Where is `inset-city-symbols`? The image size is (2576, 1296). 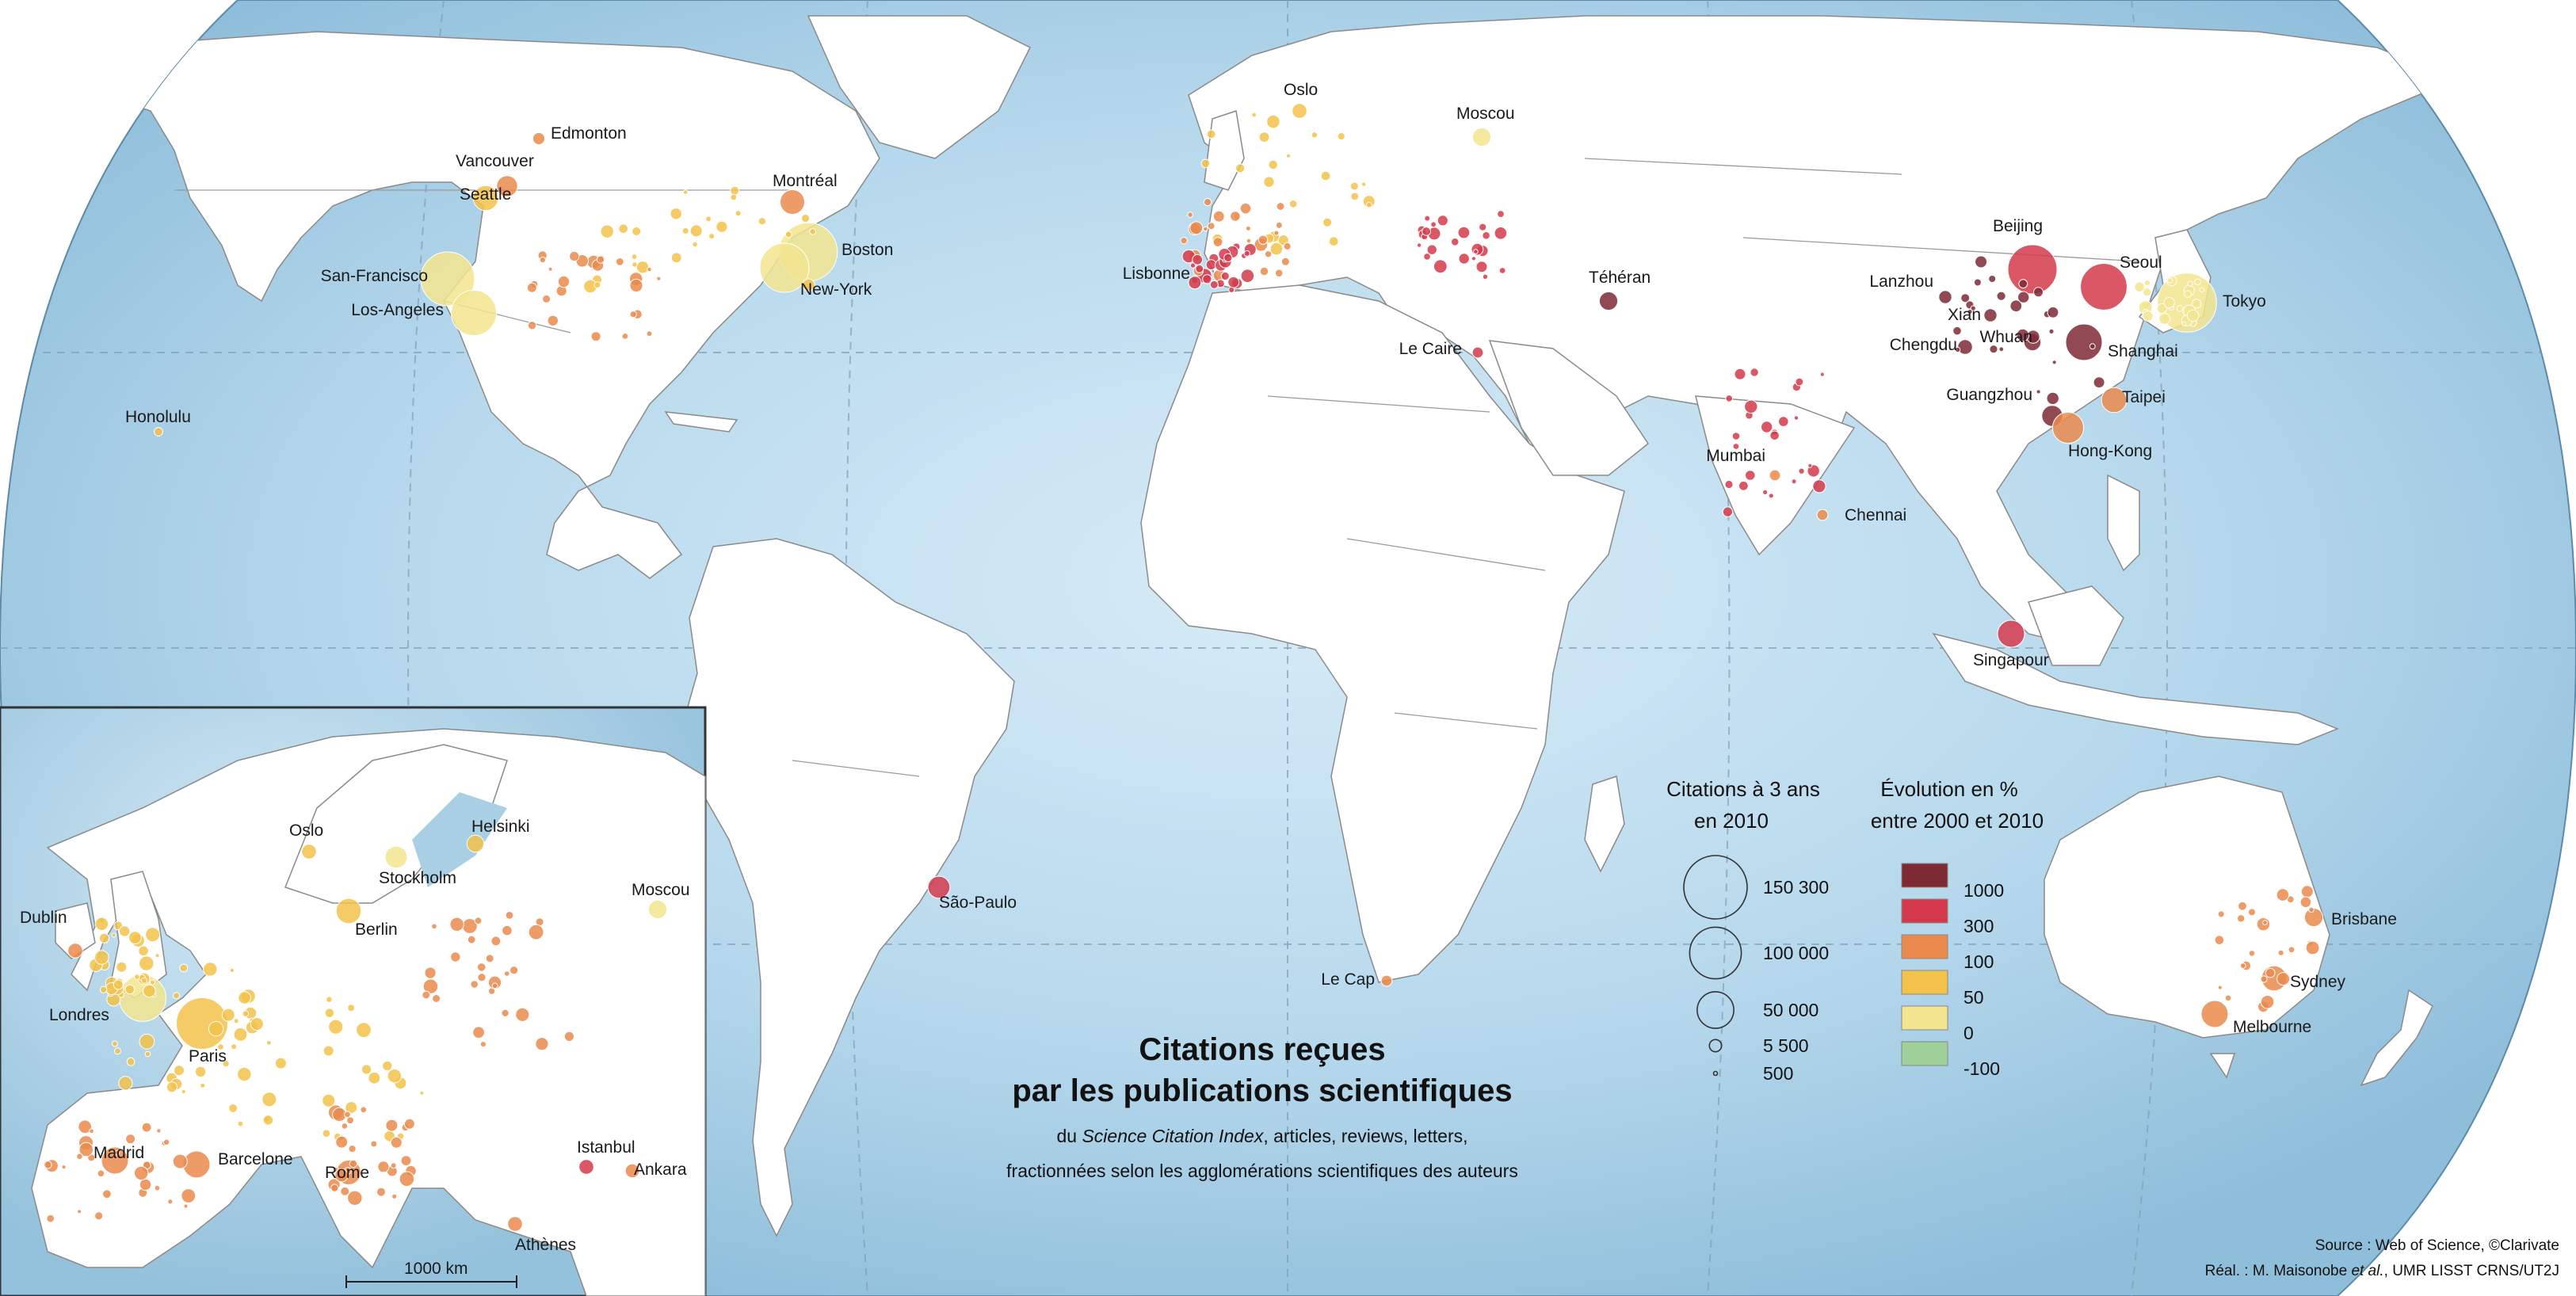
inset-city-symbols is located at coordinates (356, 1033).